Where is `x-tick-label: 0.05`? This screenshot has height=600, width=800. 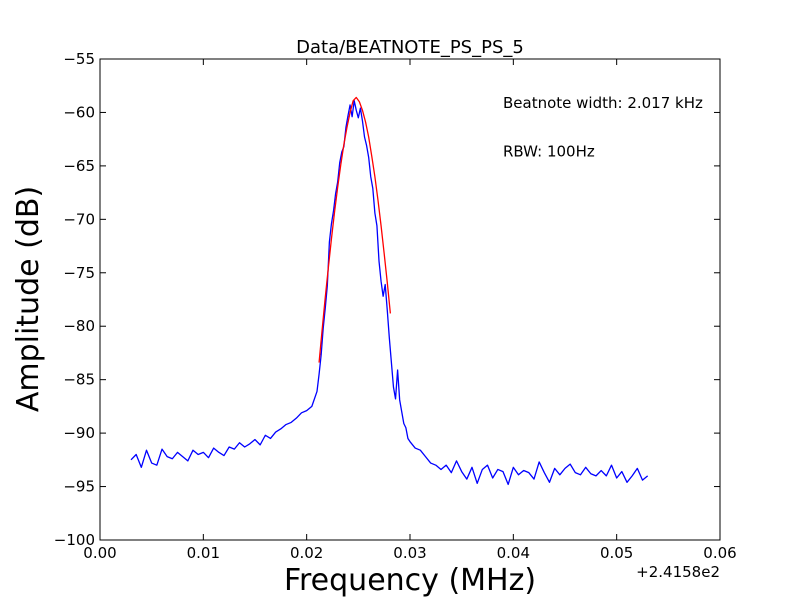
x-tick-label: 0.05 is located at coordinates (616, 553).